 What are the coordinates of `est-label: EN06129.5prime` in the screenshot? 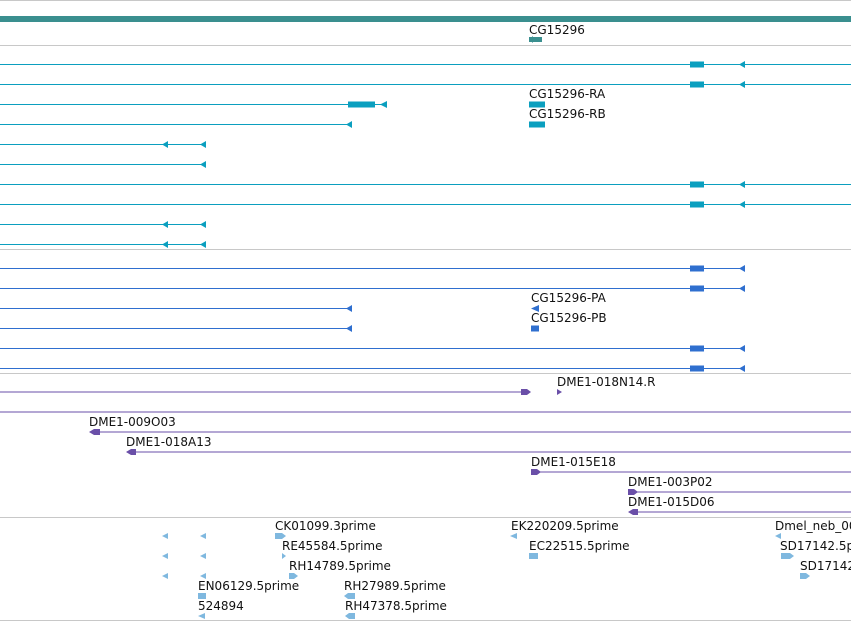 It's located at (248, 586).